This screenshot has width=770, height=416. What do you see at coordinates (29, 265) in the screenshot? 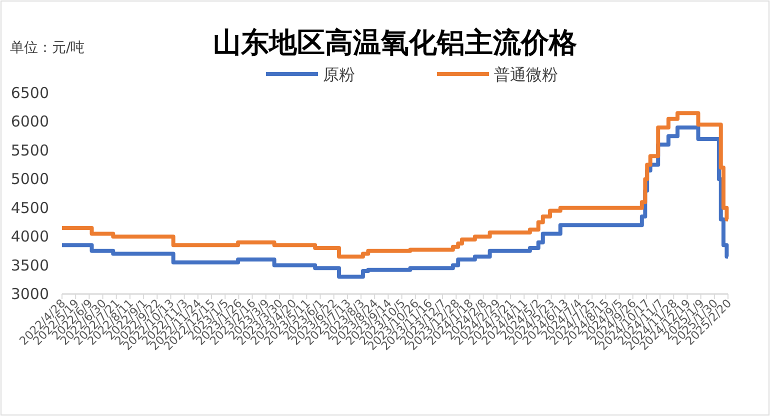
I see `y-tick-label: 3500` at bounding box center [29, 265].